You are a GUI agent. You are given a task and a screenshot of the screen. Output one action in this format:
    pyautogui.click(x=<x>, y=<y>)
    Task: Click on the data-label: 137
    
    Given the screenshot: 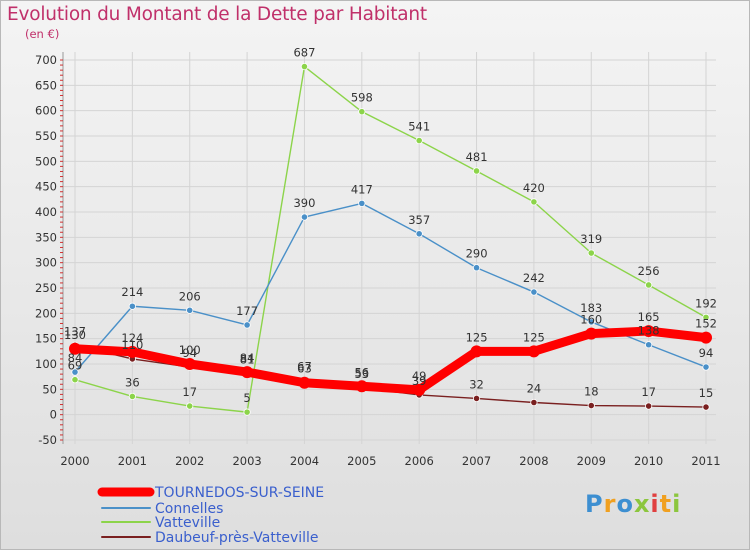 What is the action you would take?
    pyautogui.click(x=75, y=331)
    